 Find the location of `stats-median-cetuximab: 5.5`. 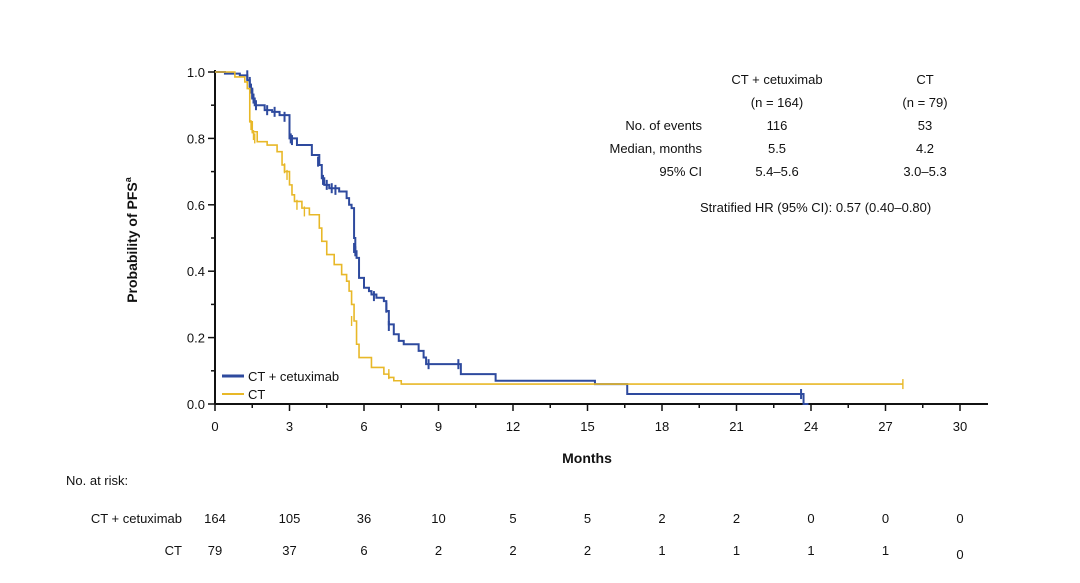

stats-median-cetuximab: 5.5 is located at coordinates (777, 148).